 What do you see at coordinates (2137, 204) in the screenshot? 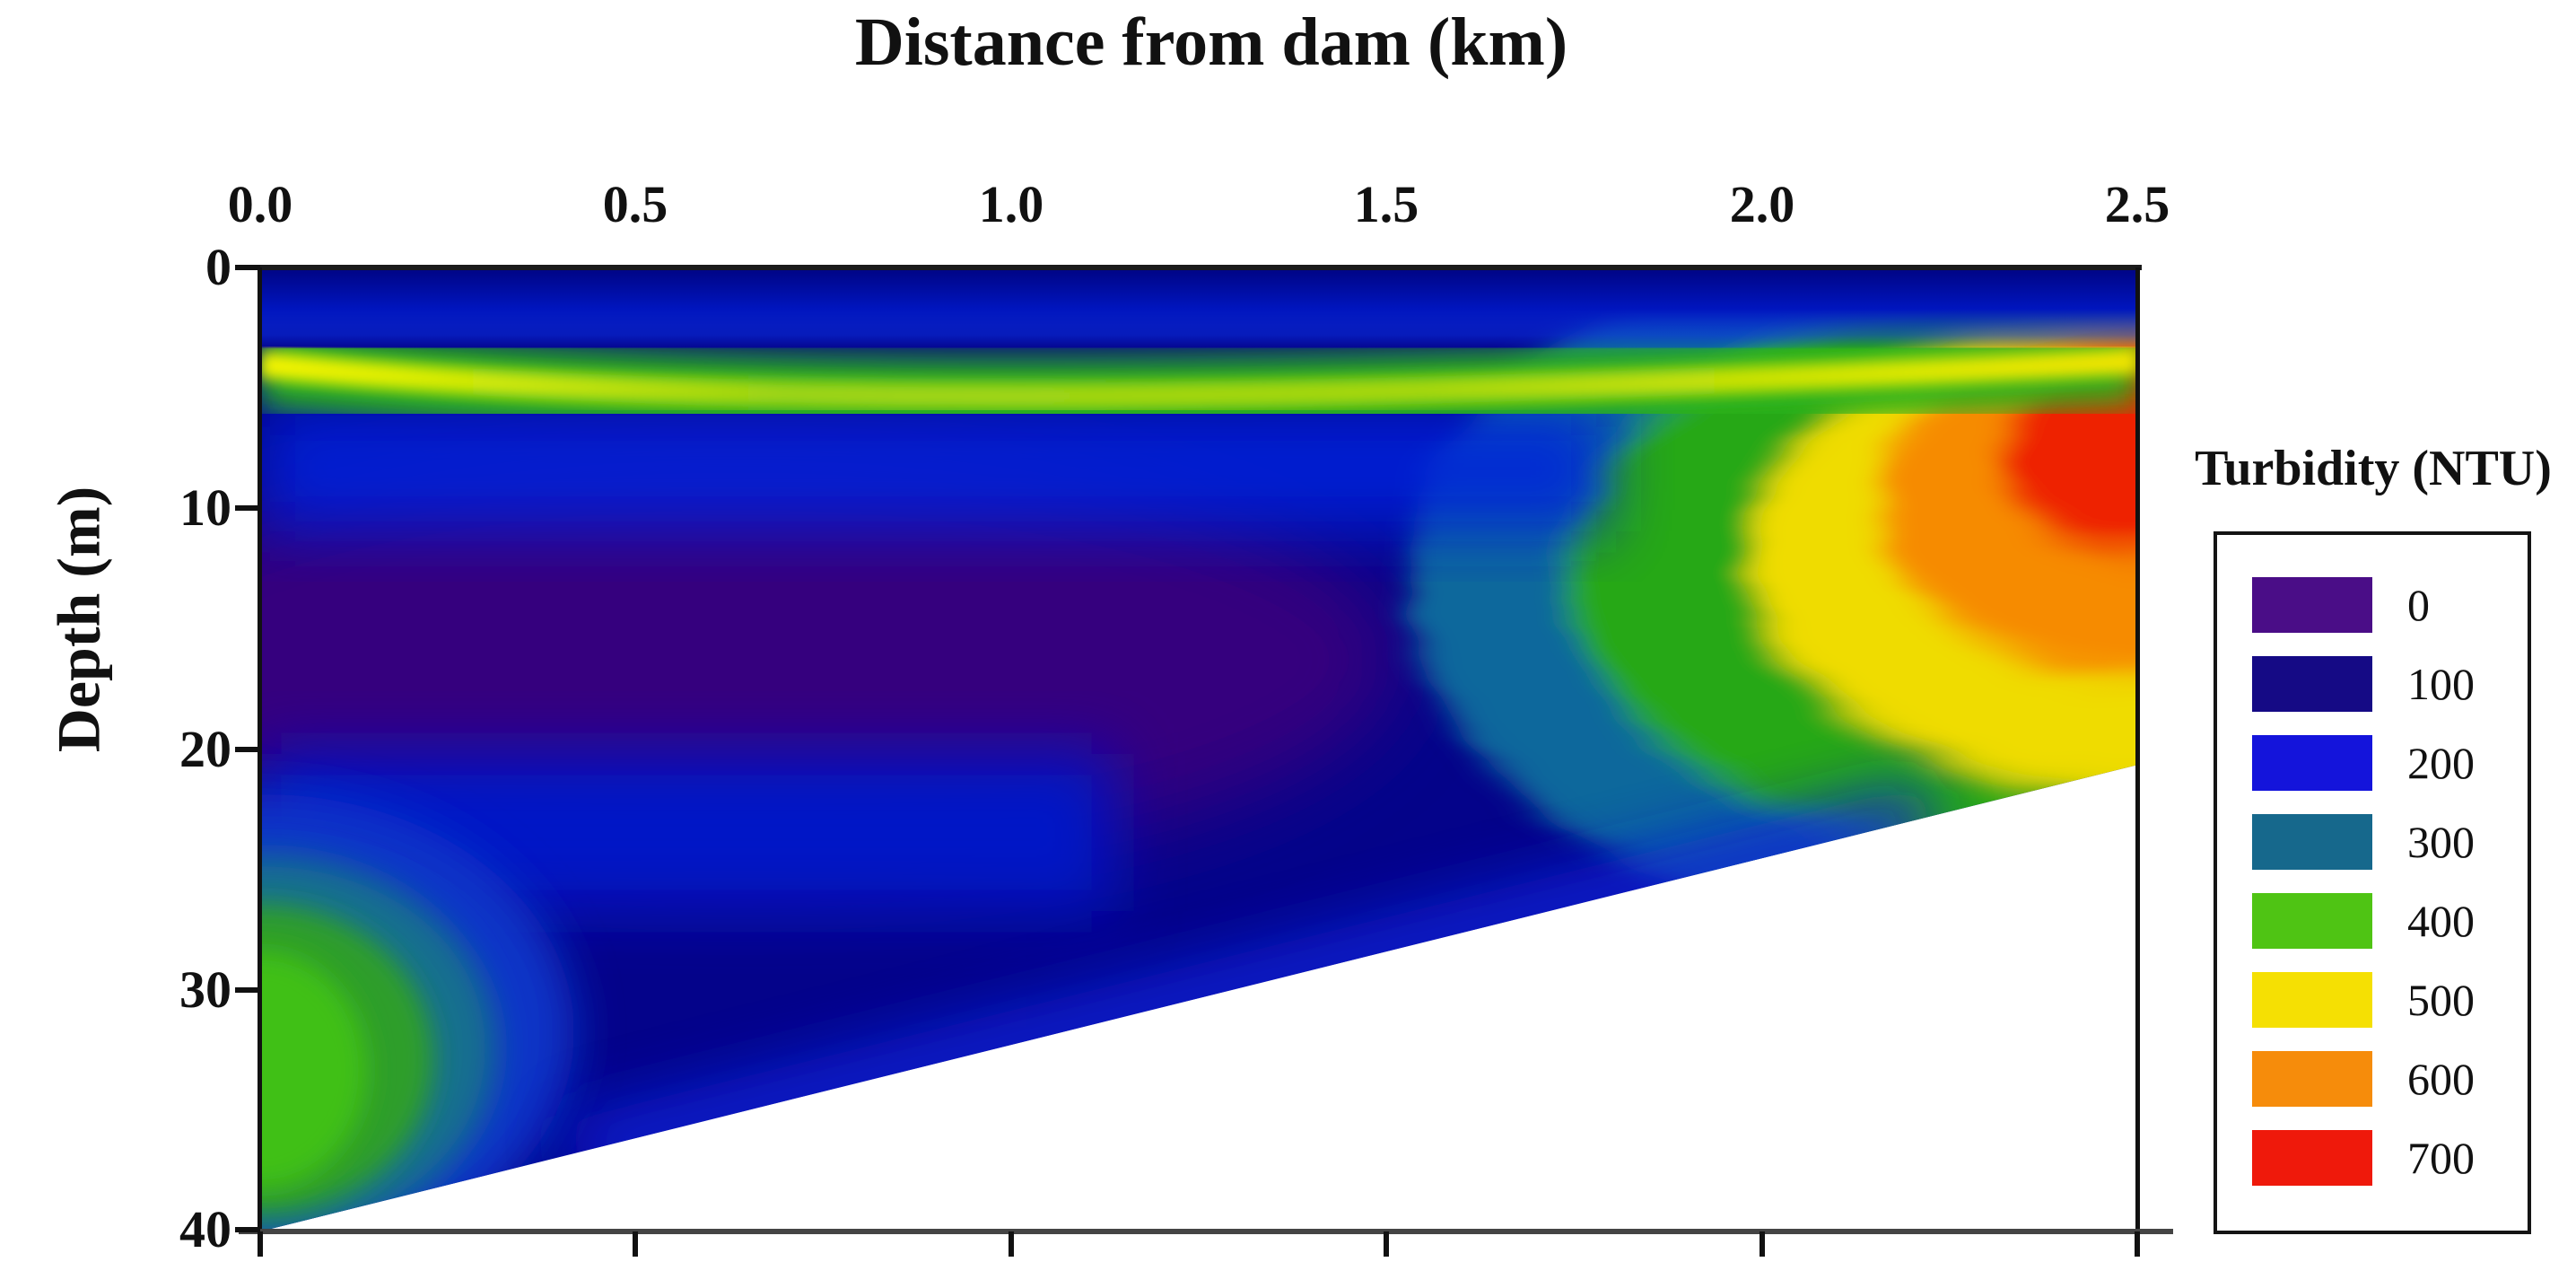
I see `x-tick-label-2.5: 2.5` at bounding box center [2137, 204].